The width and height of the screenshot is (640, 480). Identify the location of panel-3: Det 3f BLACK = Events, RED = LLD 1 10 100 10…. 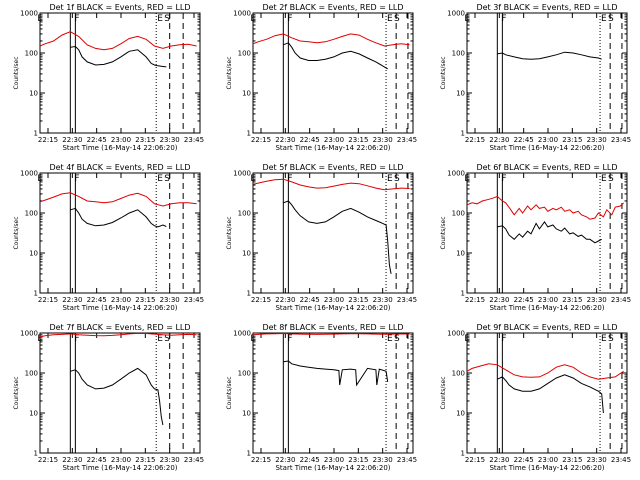
(535, 77).